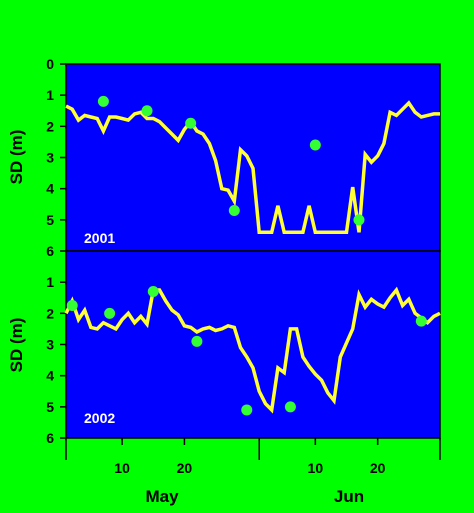  I want to click on panel-year-label-2002: 2002, so click(99, 418).